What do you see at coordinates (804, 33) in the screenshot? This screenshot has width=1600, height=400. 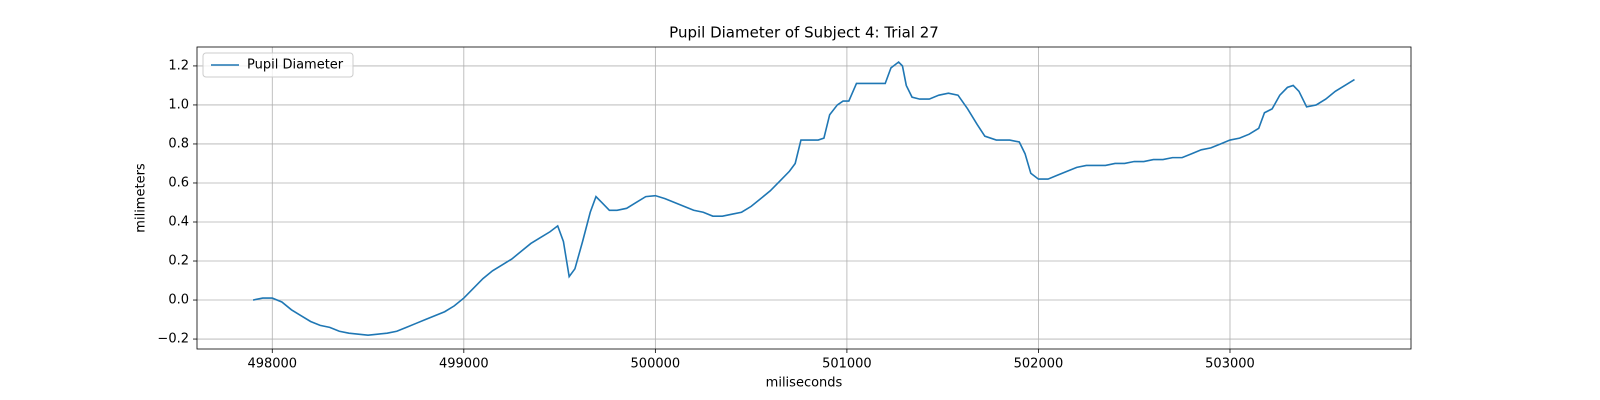 I see `chart-title: Pupil Diameter of Subject 4: Trial 27` at bounding box center [804, 33].